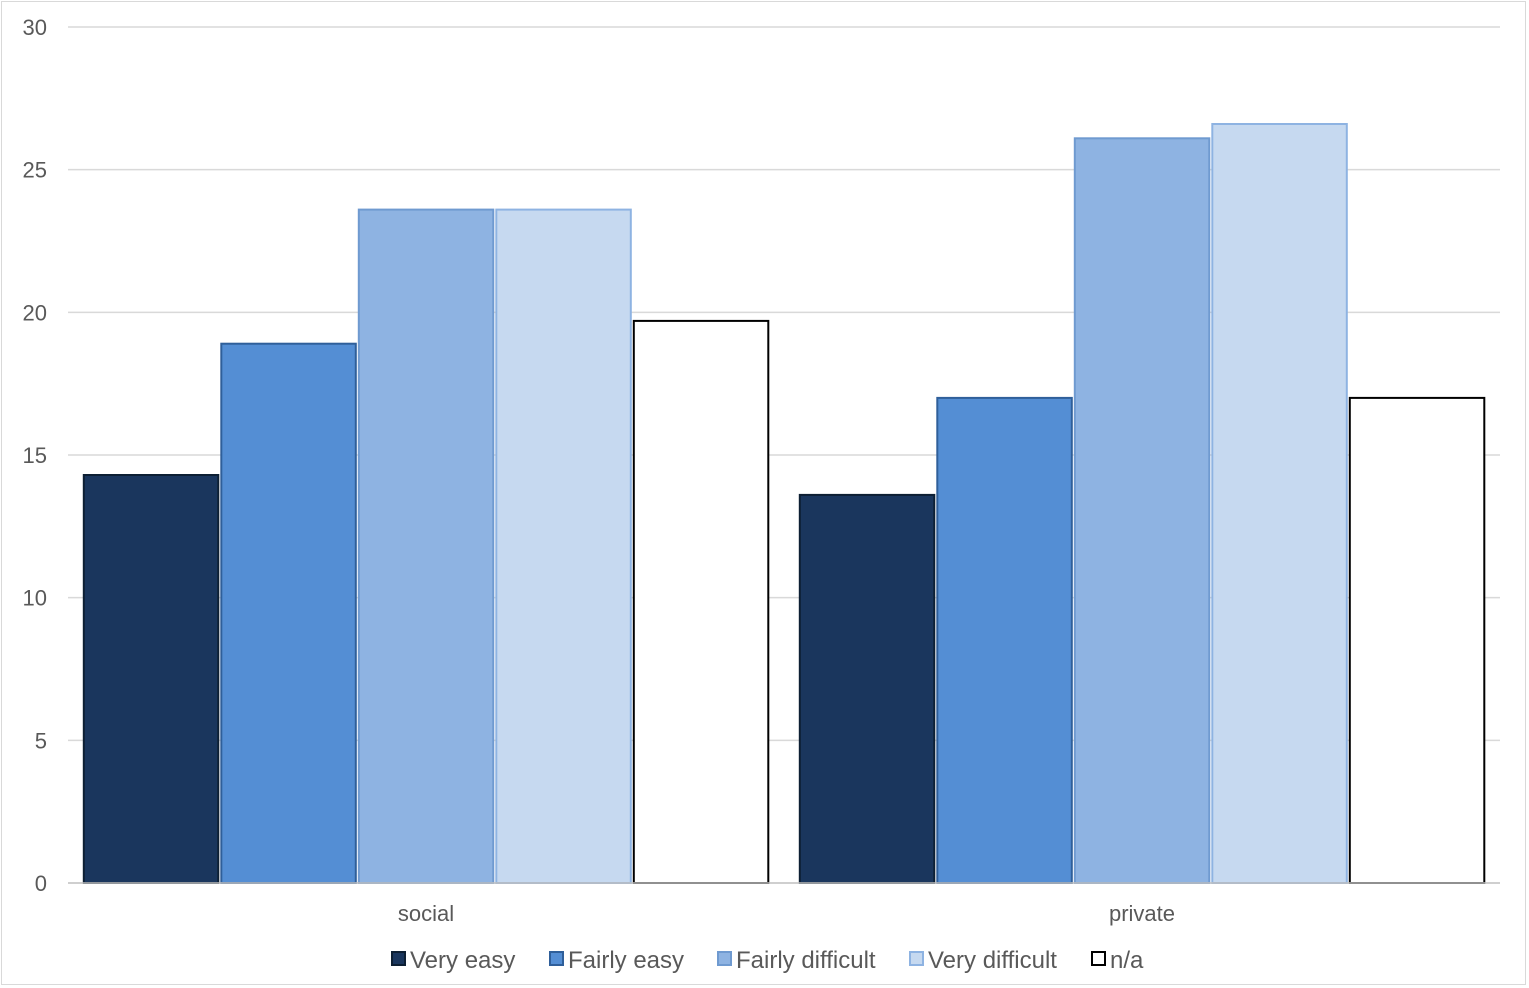 This screenshot has width=1529, height=988. Describe the element at coordinates (288, 613) in the screenshot. I see `bar-social-fairly-easy` at that location.